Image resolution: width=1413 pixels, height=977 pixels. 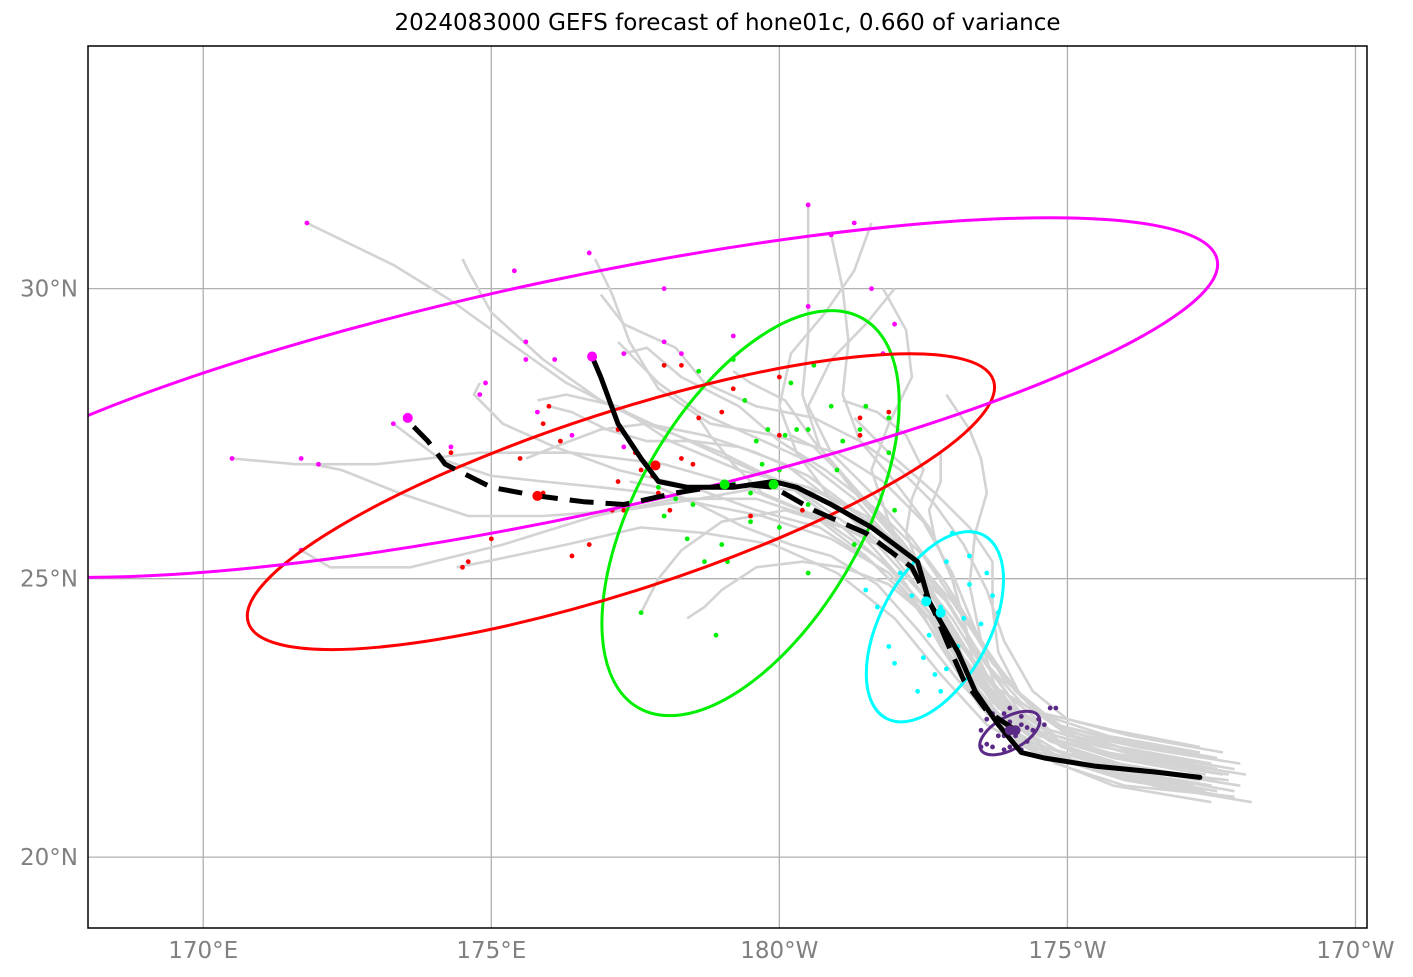 I want to click on ensemble-track, so click(x=1035, y=588).